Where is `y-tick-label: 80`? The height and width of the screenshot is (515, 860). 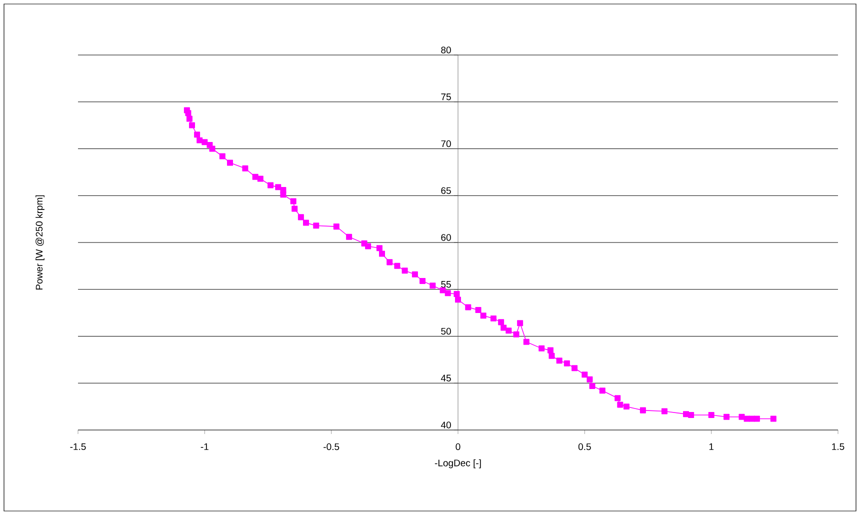
y-tick-label: 80 is located at coordinates (446, 50).